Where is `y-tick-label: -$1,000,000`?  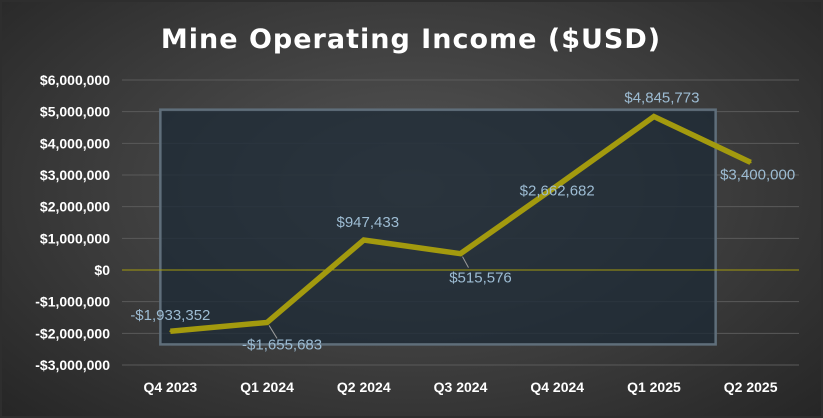
y-tick-label: -$1,000,000 is located at coordinates (72, 302).